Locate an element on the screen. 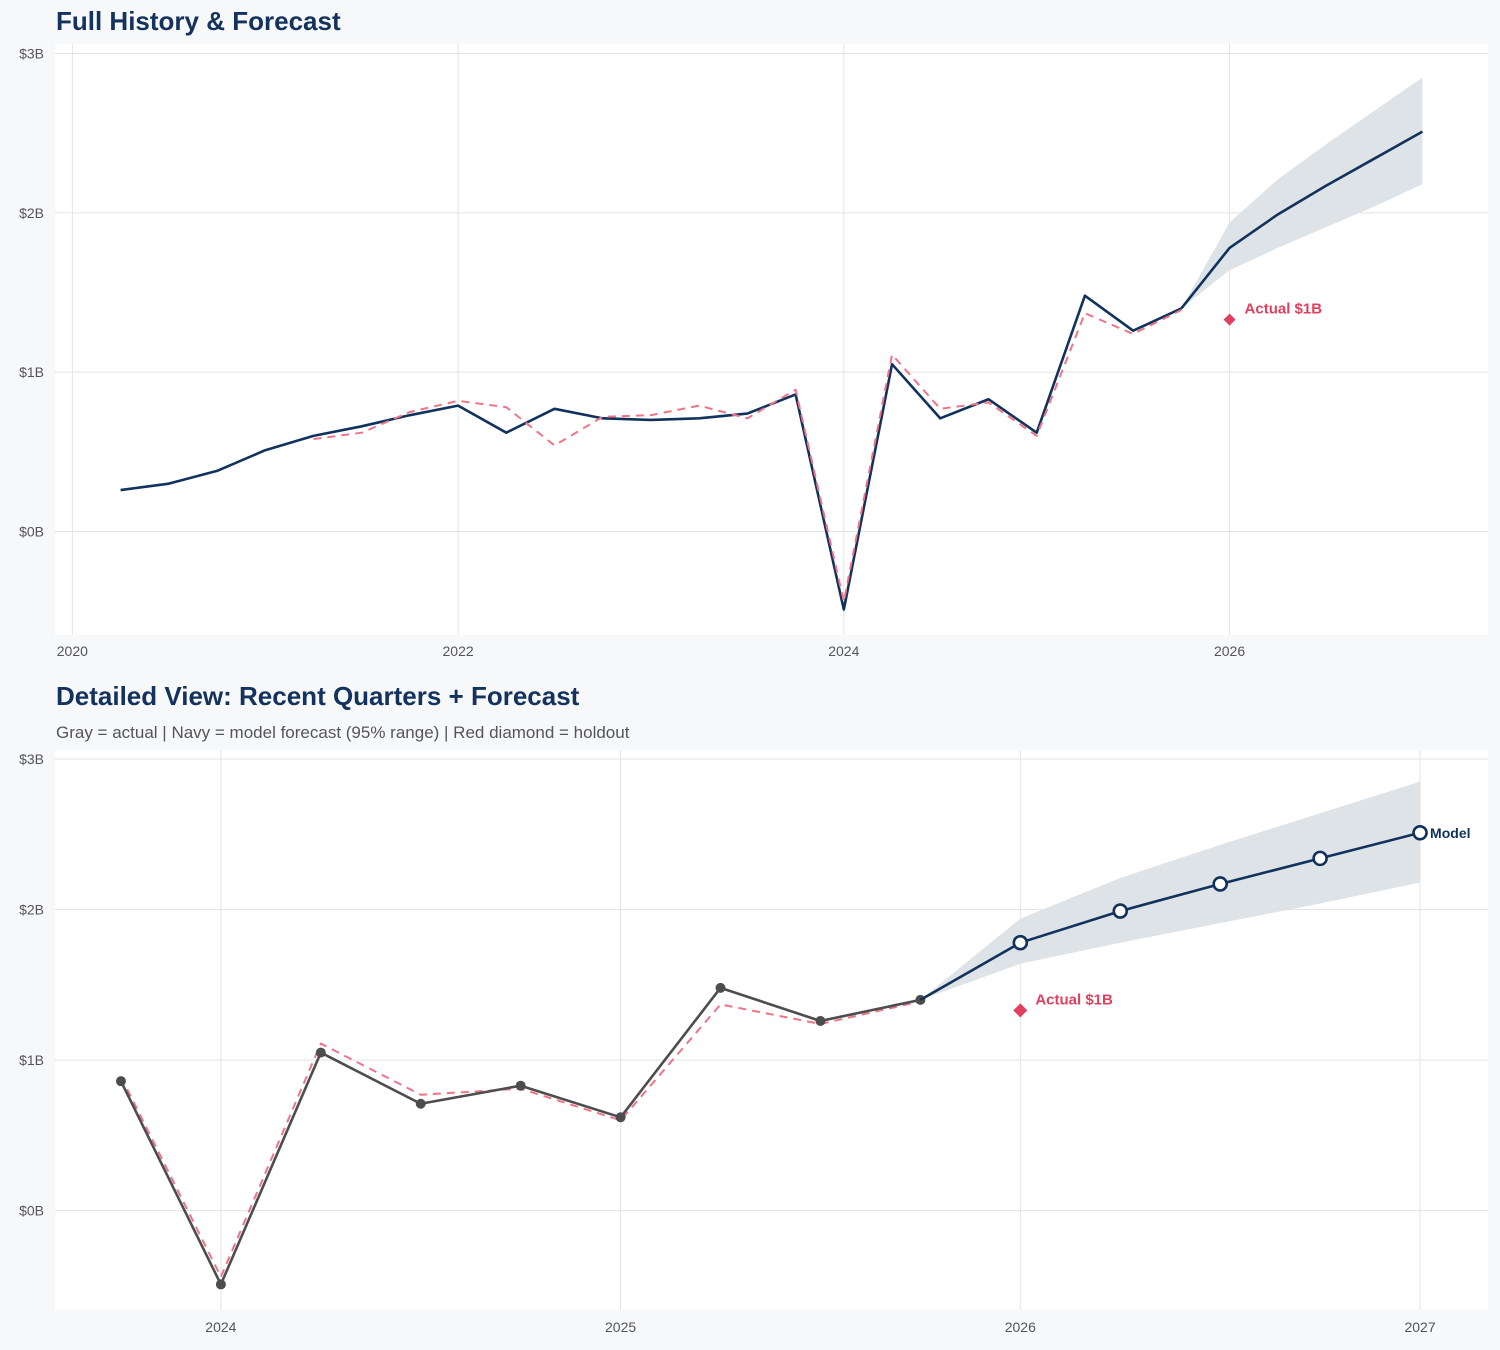 This screenshot has width=1500, height=1350. x-tick-label: 2027 is located at coordinates (1419, 1327).